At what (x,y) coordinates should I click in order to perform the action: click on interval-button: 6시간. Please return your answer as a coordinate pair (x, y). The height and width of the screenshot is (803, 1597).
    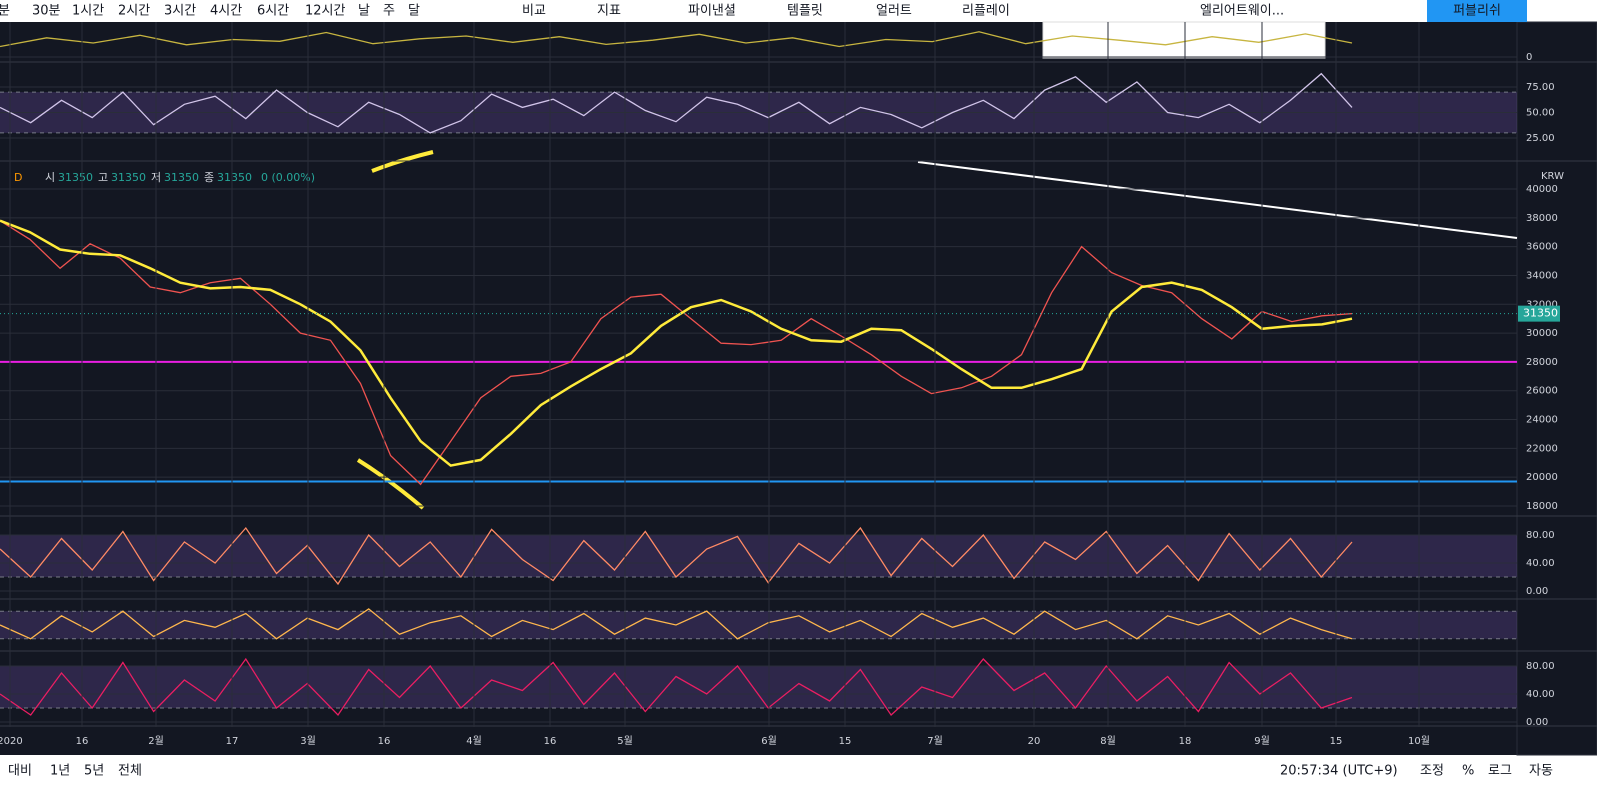
    Looking at the image, I should click on (273, 11).